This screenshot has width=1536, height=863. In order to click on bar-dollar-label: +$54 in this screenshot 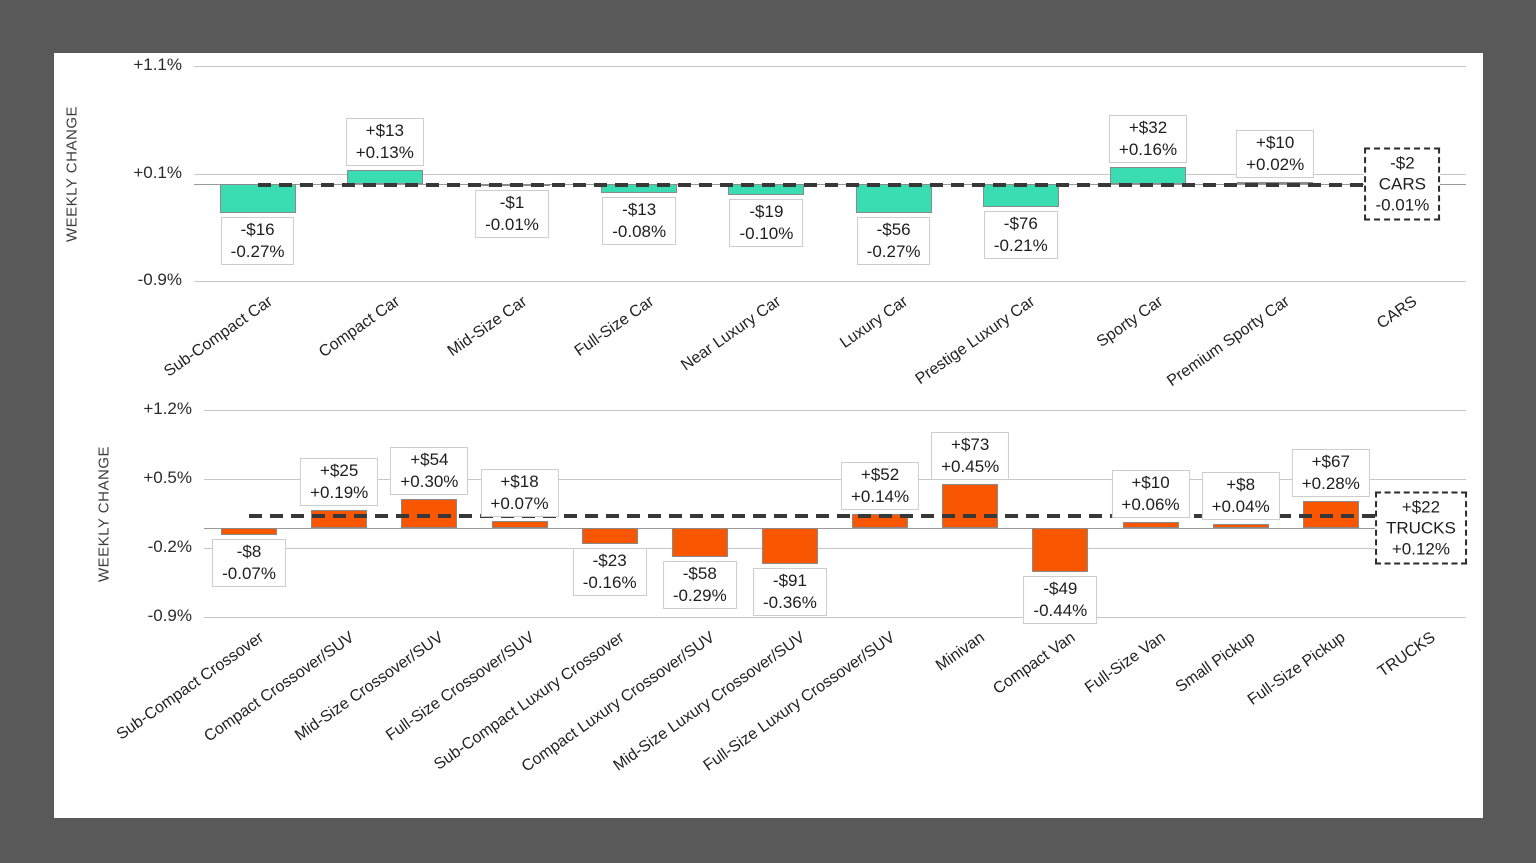, I will do `click(429, 459)`.